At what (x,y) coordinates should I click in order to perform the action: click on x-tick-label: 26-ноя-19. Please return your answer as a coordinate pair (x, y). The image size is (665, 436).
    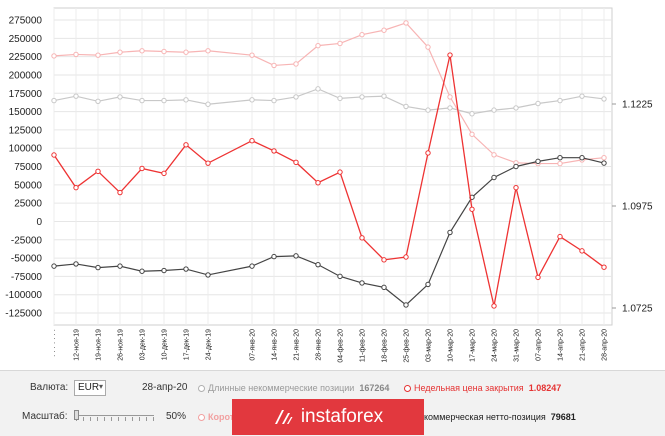
    Looking at the image, I should click on (121, 345).